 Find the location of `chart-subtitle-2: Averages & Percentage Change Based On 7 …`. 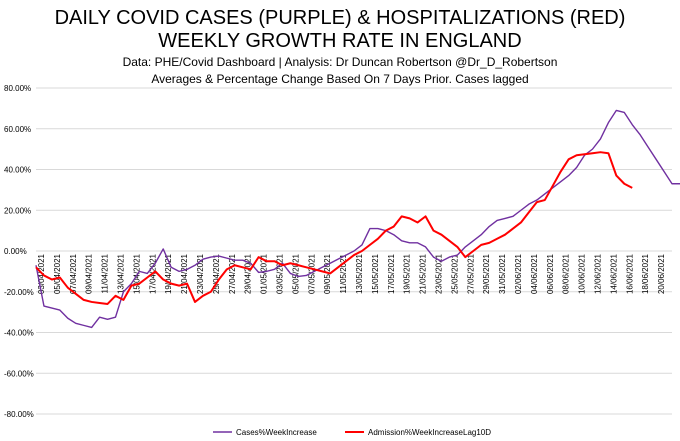

chart-subtitle-2: Averages & Percentage Change Based On 7 … is located at coordinates (340, 79).